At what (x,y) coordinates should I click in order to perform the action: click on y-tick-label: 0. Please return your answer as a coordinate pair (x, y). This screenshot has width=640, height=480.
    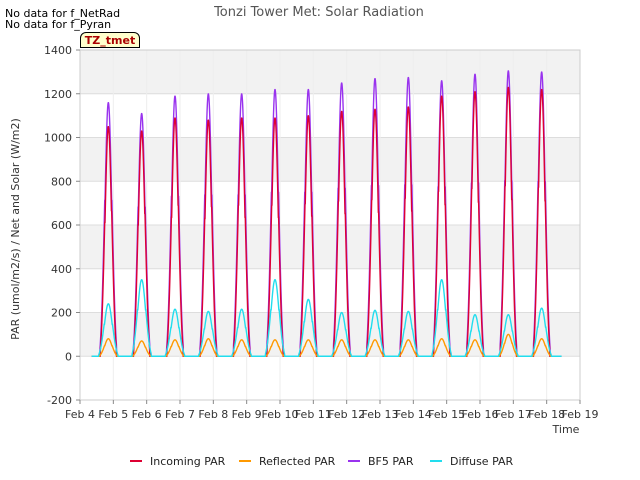
    Looking at the image, I should click on (68, 356).